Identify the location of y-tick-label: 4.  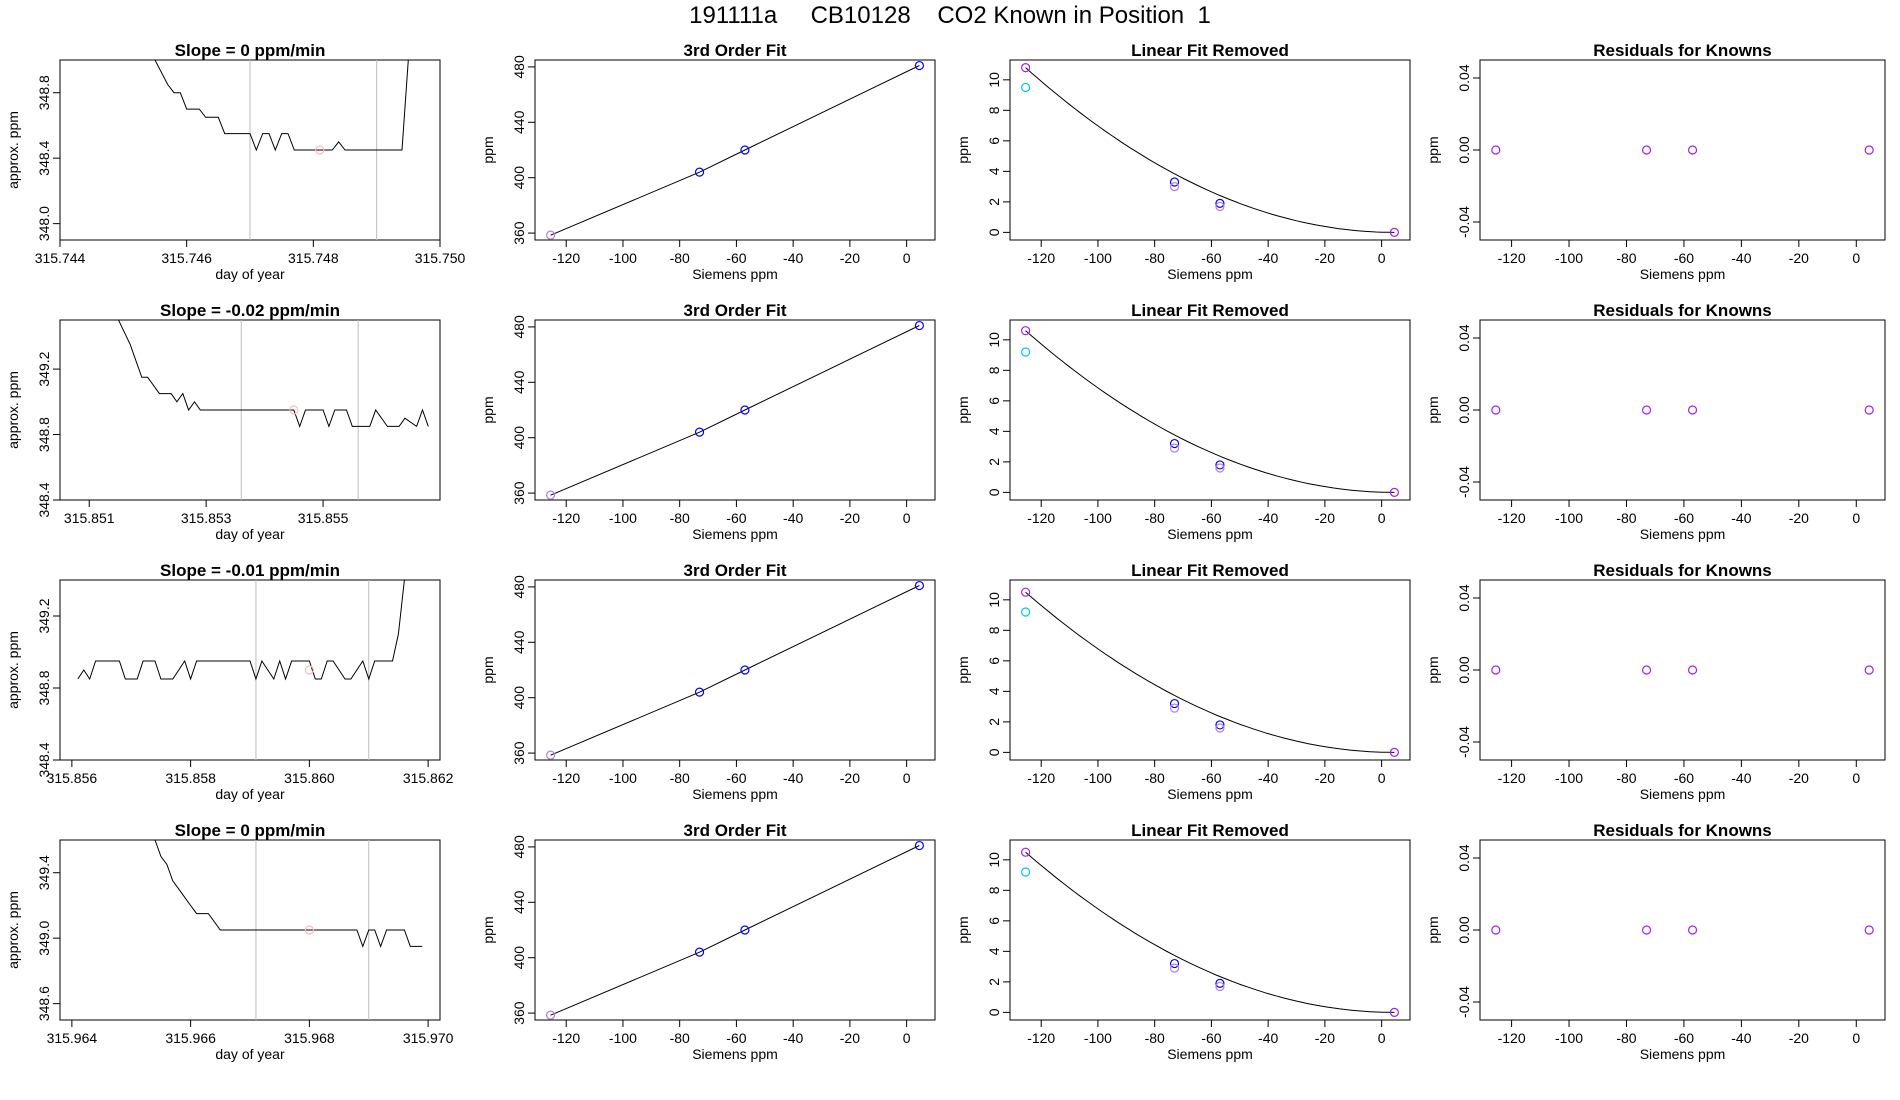
(994, 431).